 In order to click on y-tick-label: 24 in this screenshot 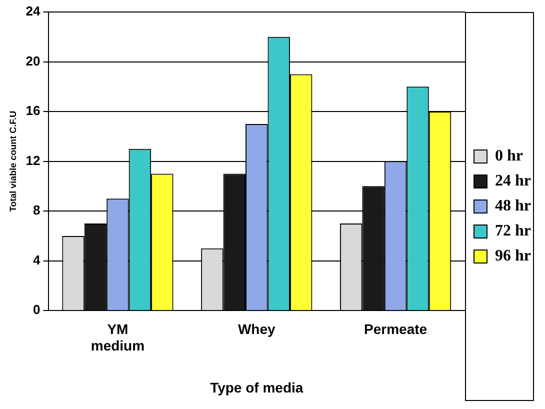, I will do `click(34, 11)`.